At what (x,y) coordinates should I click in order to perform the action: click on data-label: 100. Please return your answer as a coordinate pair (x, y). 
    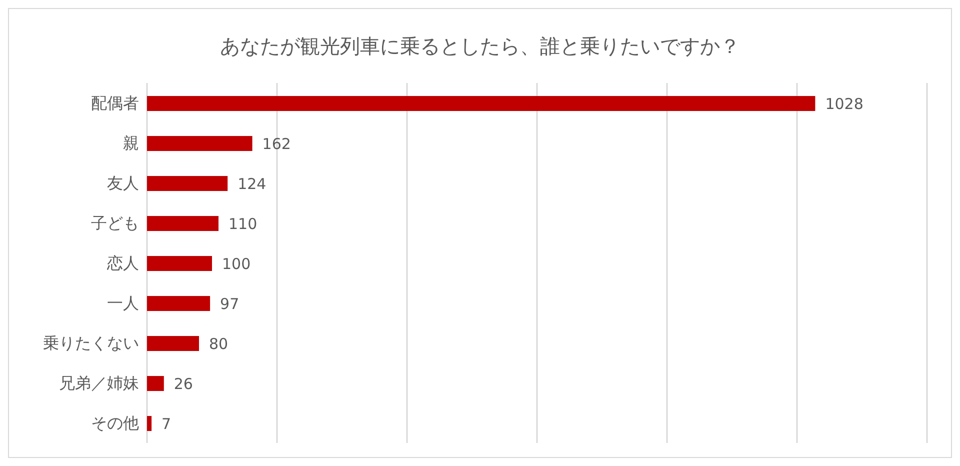
    Looking at the image, I should click on (236, 263).